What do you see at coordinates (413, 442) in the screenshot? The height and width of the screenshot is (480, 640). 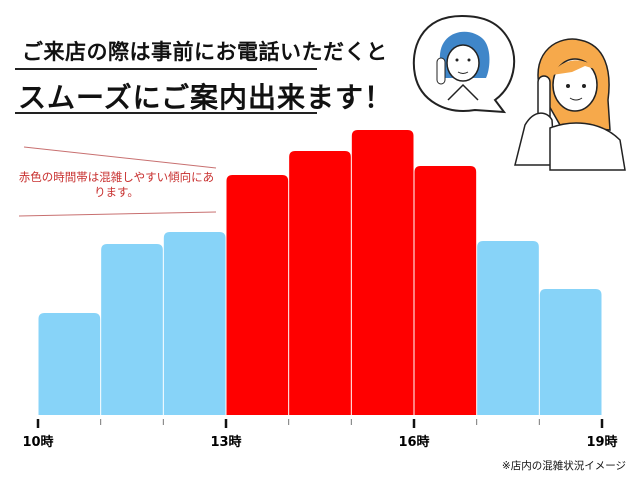 I see `x-tick-label: 16時` at bounding box center [413, 442].